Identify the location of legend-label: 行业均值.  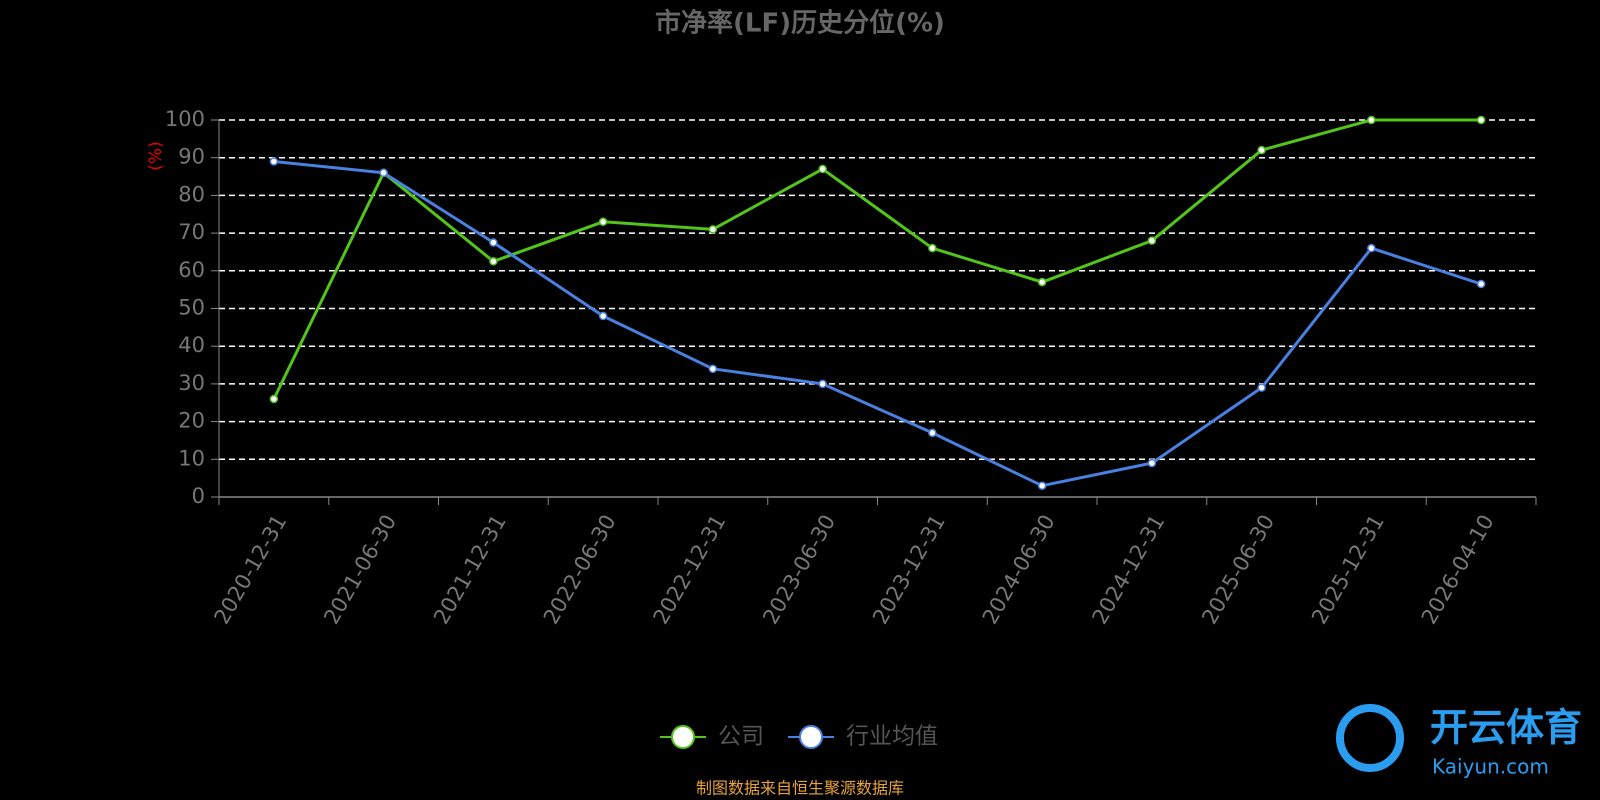
(892, 737).